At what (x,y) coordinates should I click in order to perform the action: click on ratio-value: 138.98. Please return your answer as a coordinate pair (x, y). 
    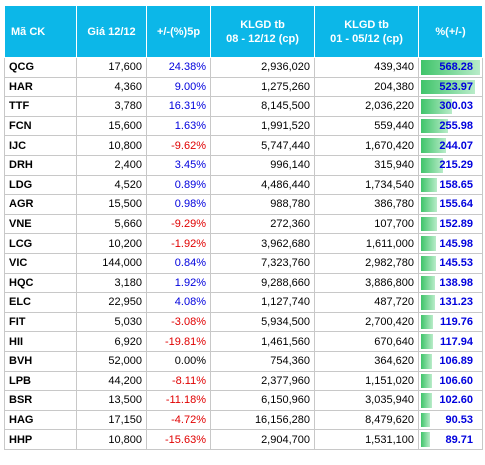
    Looking at the image, I should click on (456, 282).